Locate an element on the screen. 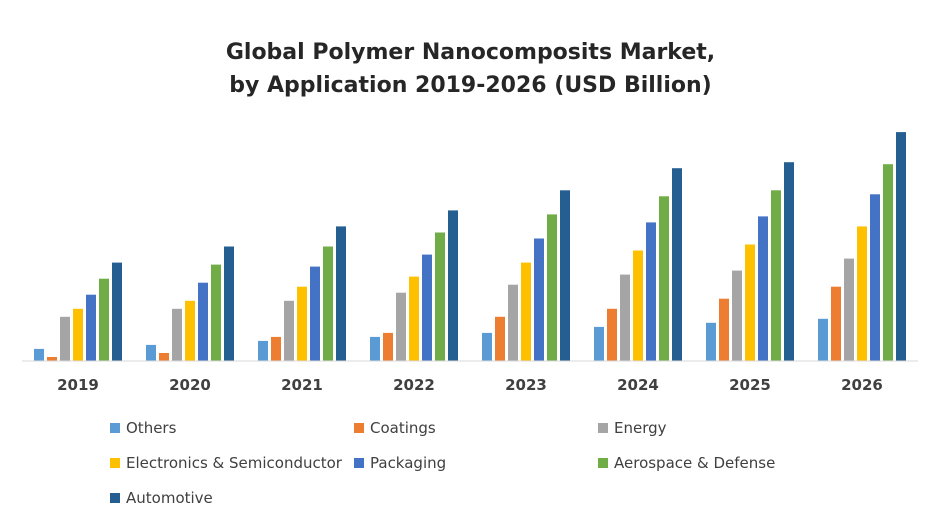 The width and height of the screenshot is (941, 525). bar-packaging-2025 is located at coordinates (763, 288).